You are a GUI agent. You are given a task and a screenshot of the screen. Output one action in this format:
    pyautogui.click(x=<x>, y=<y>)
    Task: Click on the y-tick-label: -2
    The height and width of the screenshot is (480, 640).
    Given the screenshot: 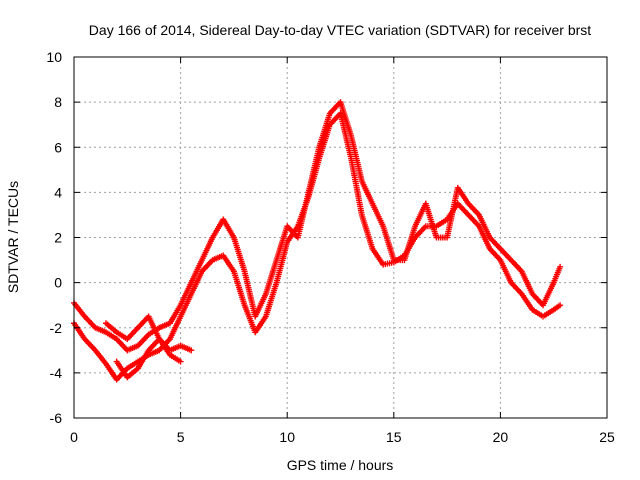 What is the action you would take?
    pyautogui.click(x=56, y=328)
    